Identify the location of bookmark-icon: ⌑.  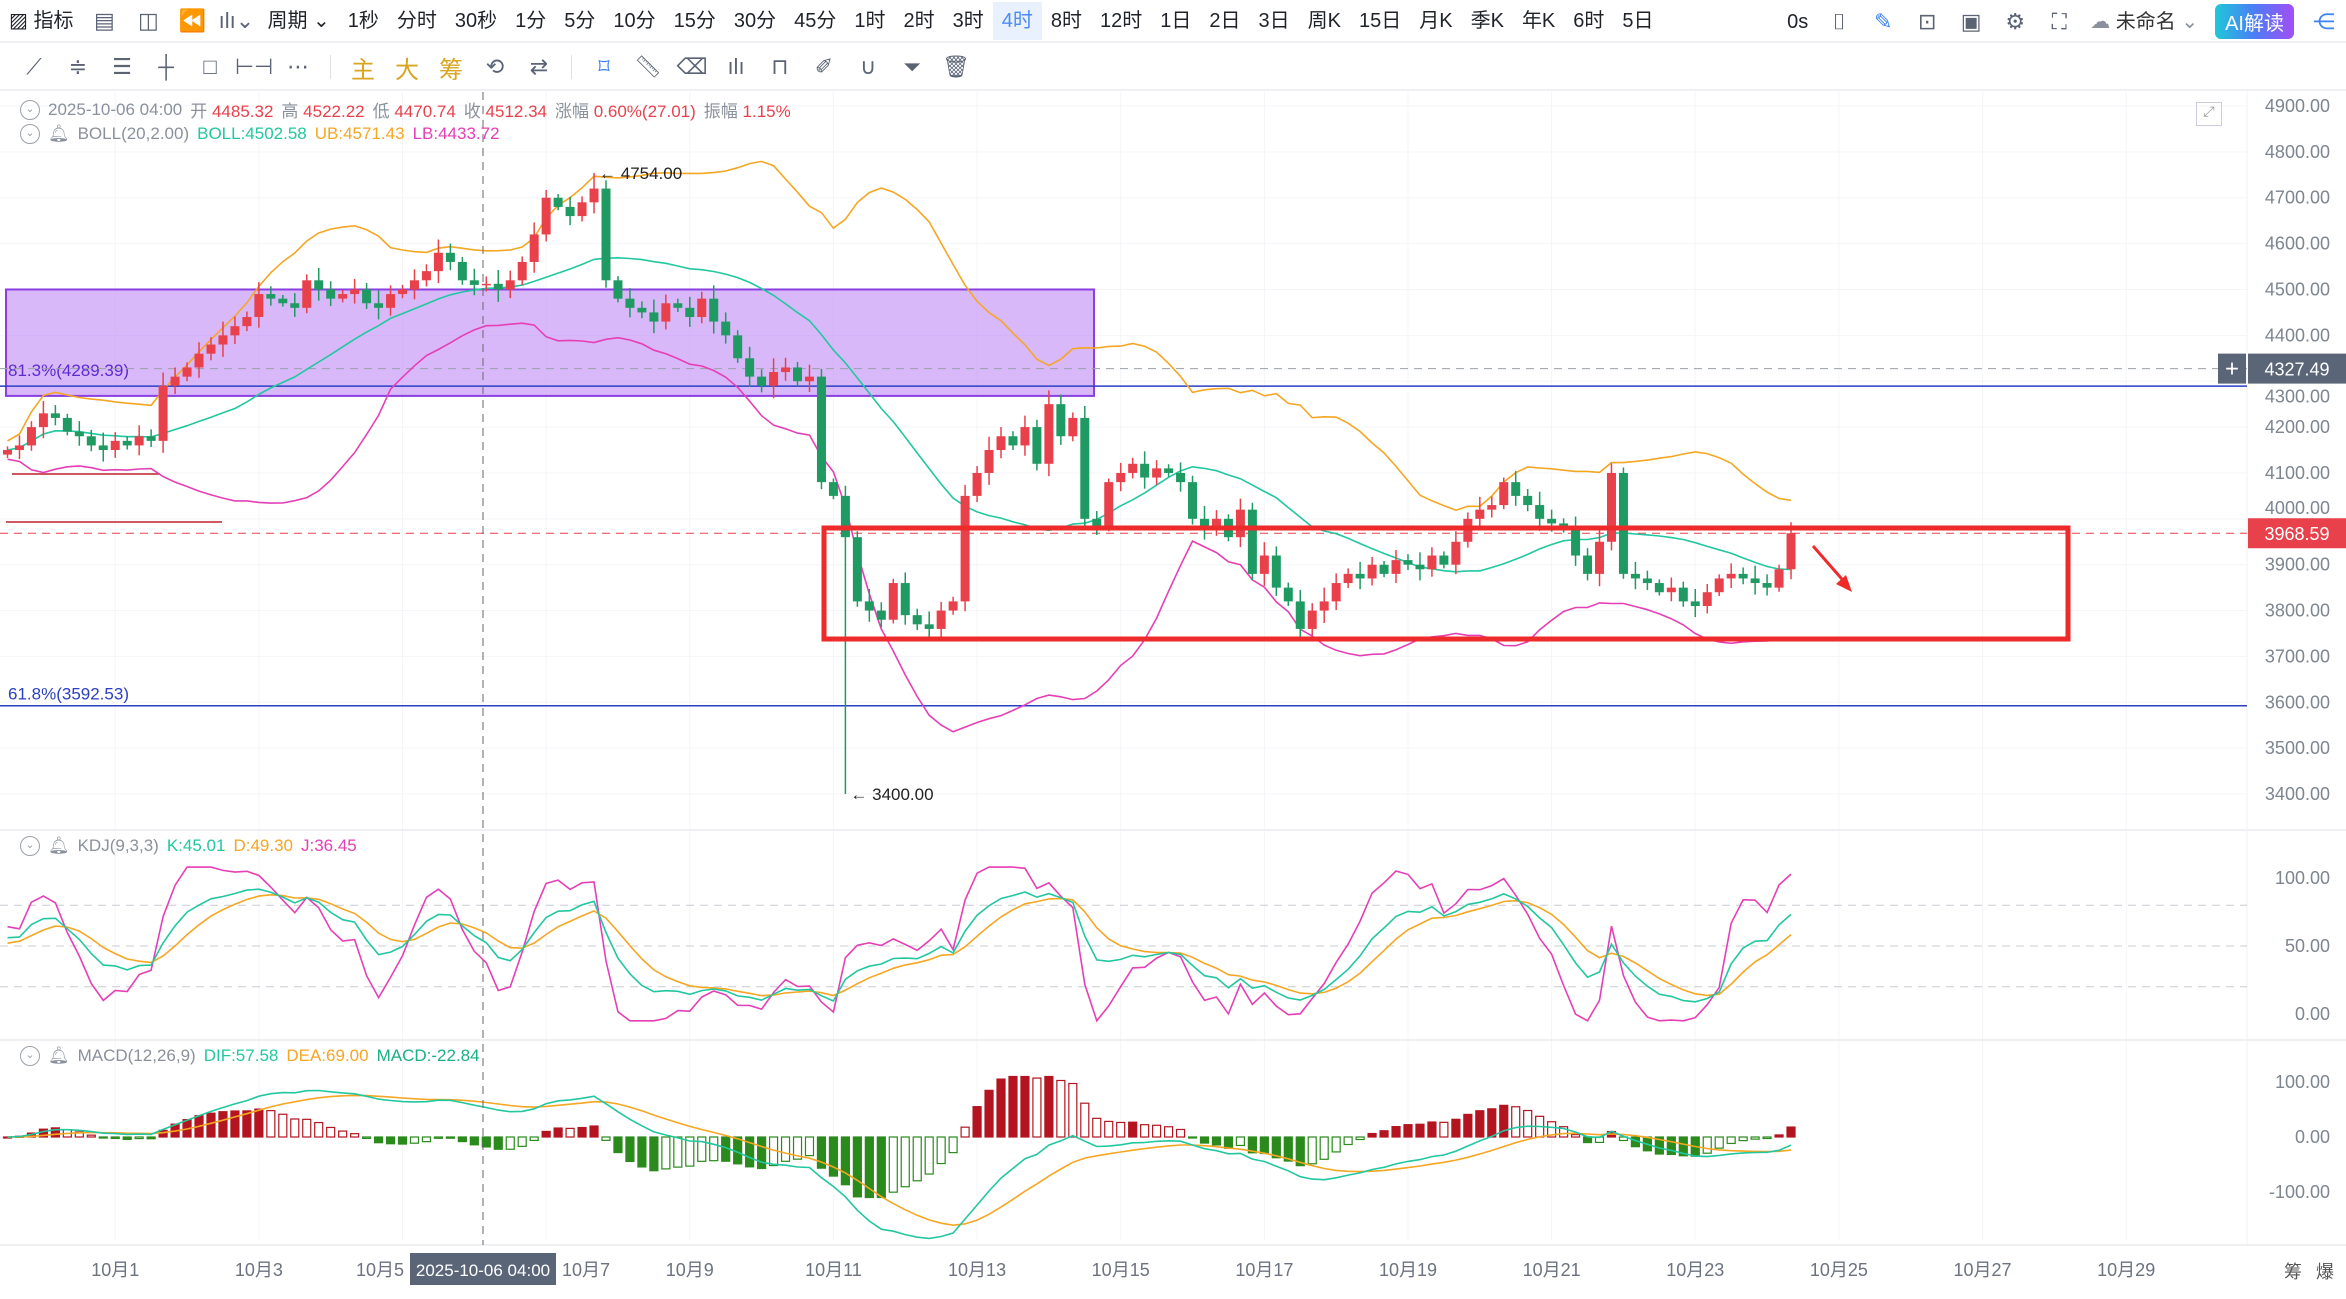
(604, 66).